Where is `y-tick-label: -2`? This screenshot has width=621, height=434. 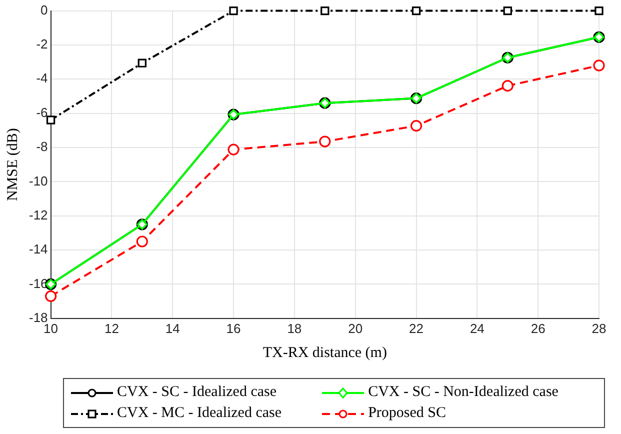 y-tick-label: -2 is located at coordinates (42, 44).